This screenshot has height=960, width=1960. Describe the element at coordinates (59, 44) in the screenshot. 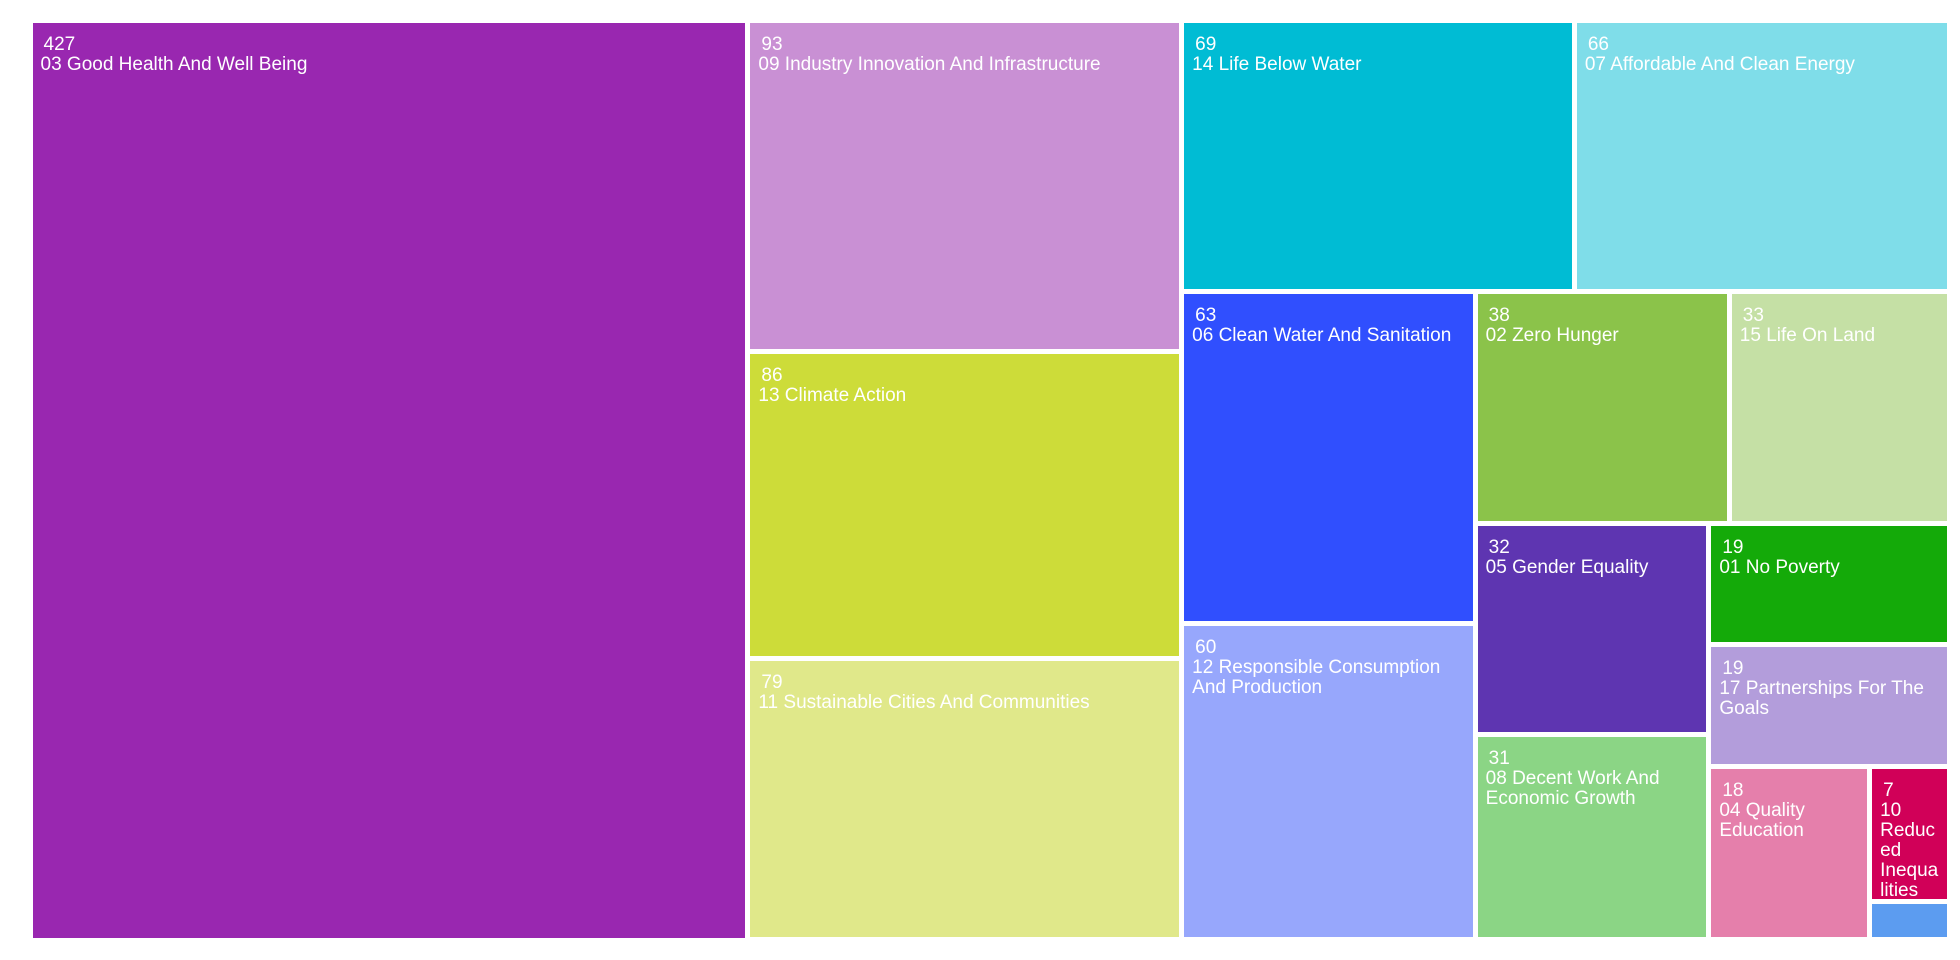

I see `tile-value: 427` at that location.